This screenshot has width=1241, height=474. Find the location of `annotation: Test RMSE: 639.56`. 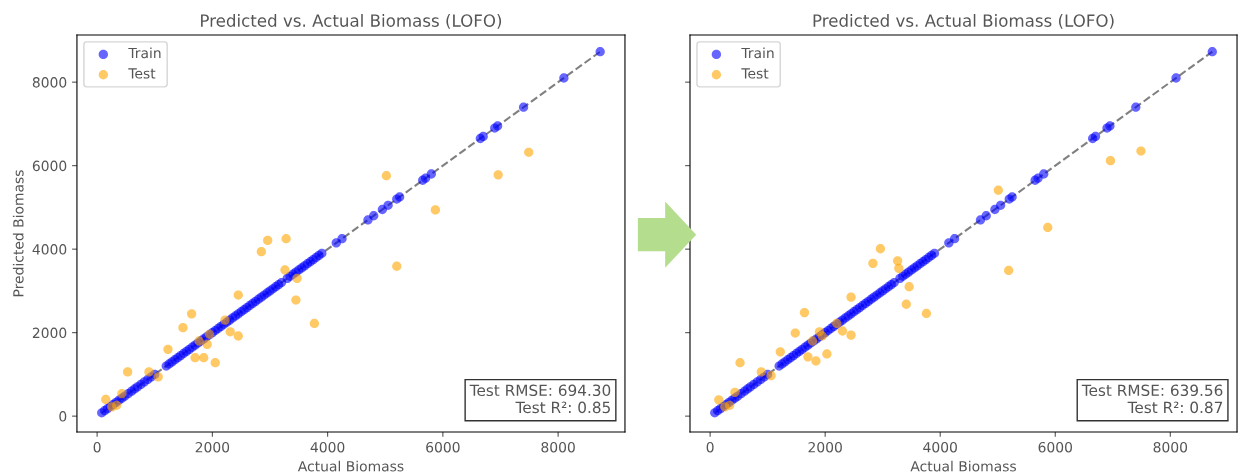

annotation: Test RMSE: 639.56 is located at coordinates (1152, 390).